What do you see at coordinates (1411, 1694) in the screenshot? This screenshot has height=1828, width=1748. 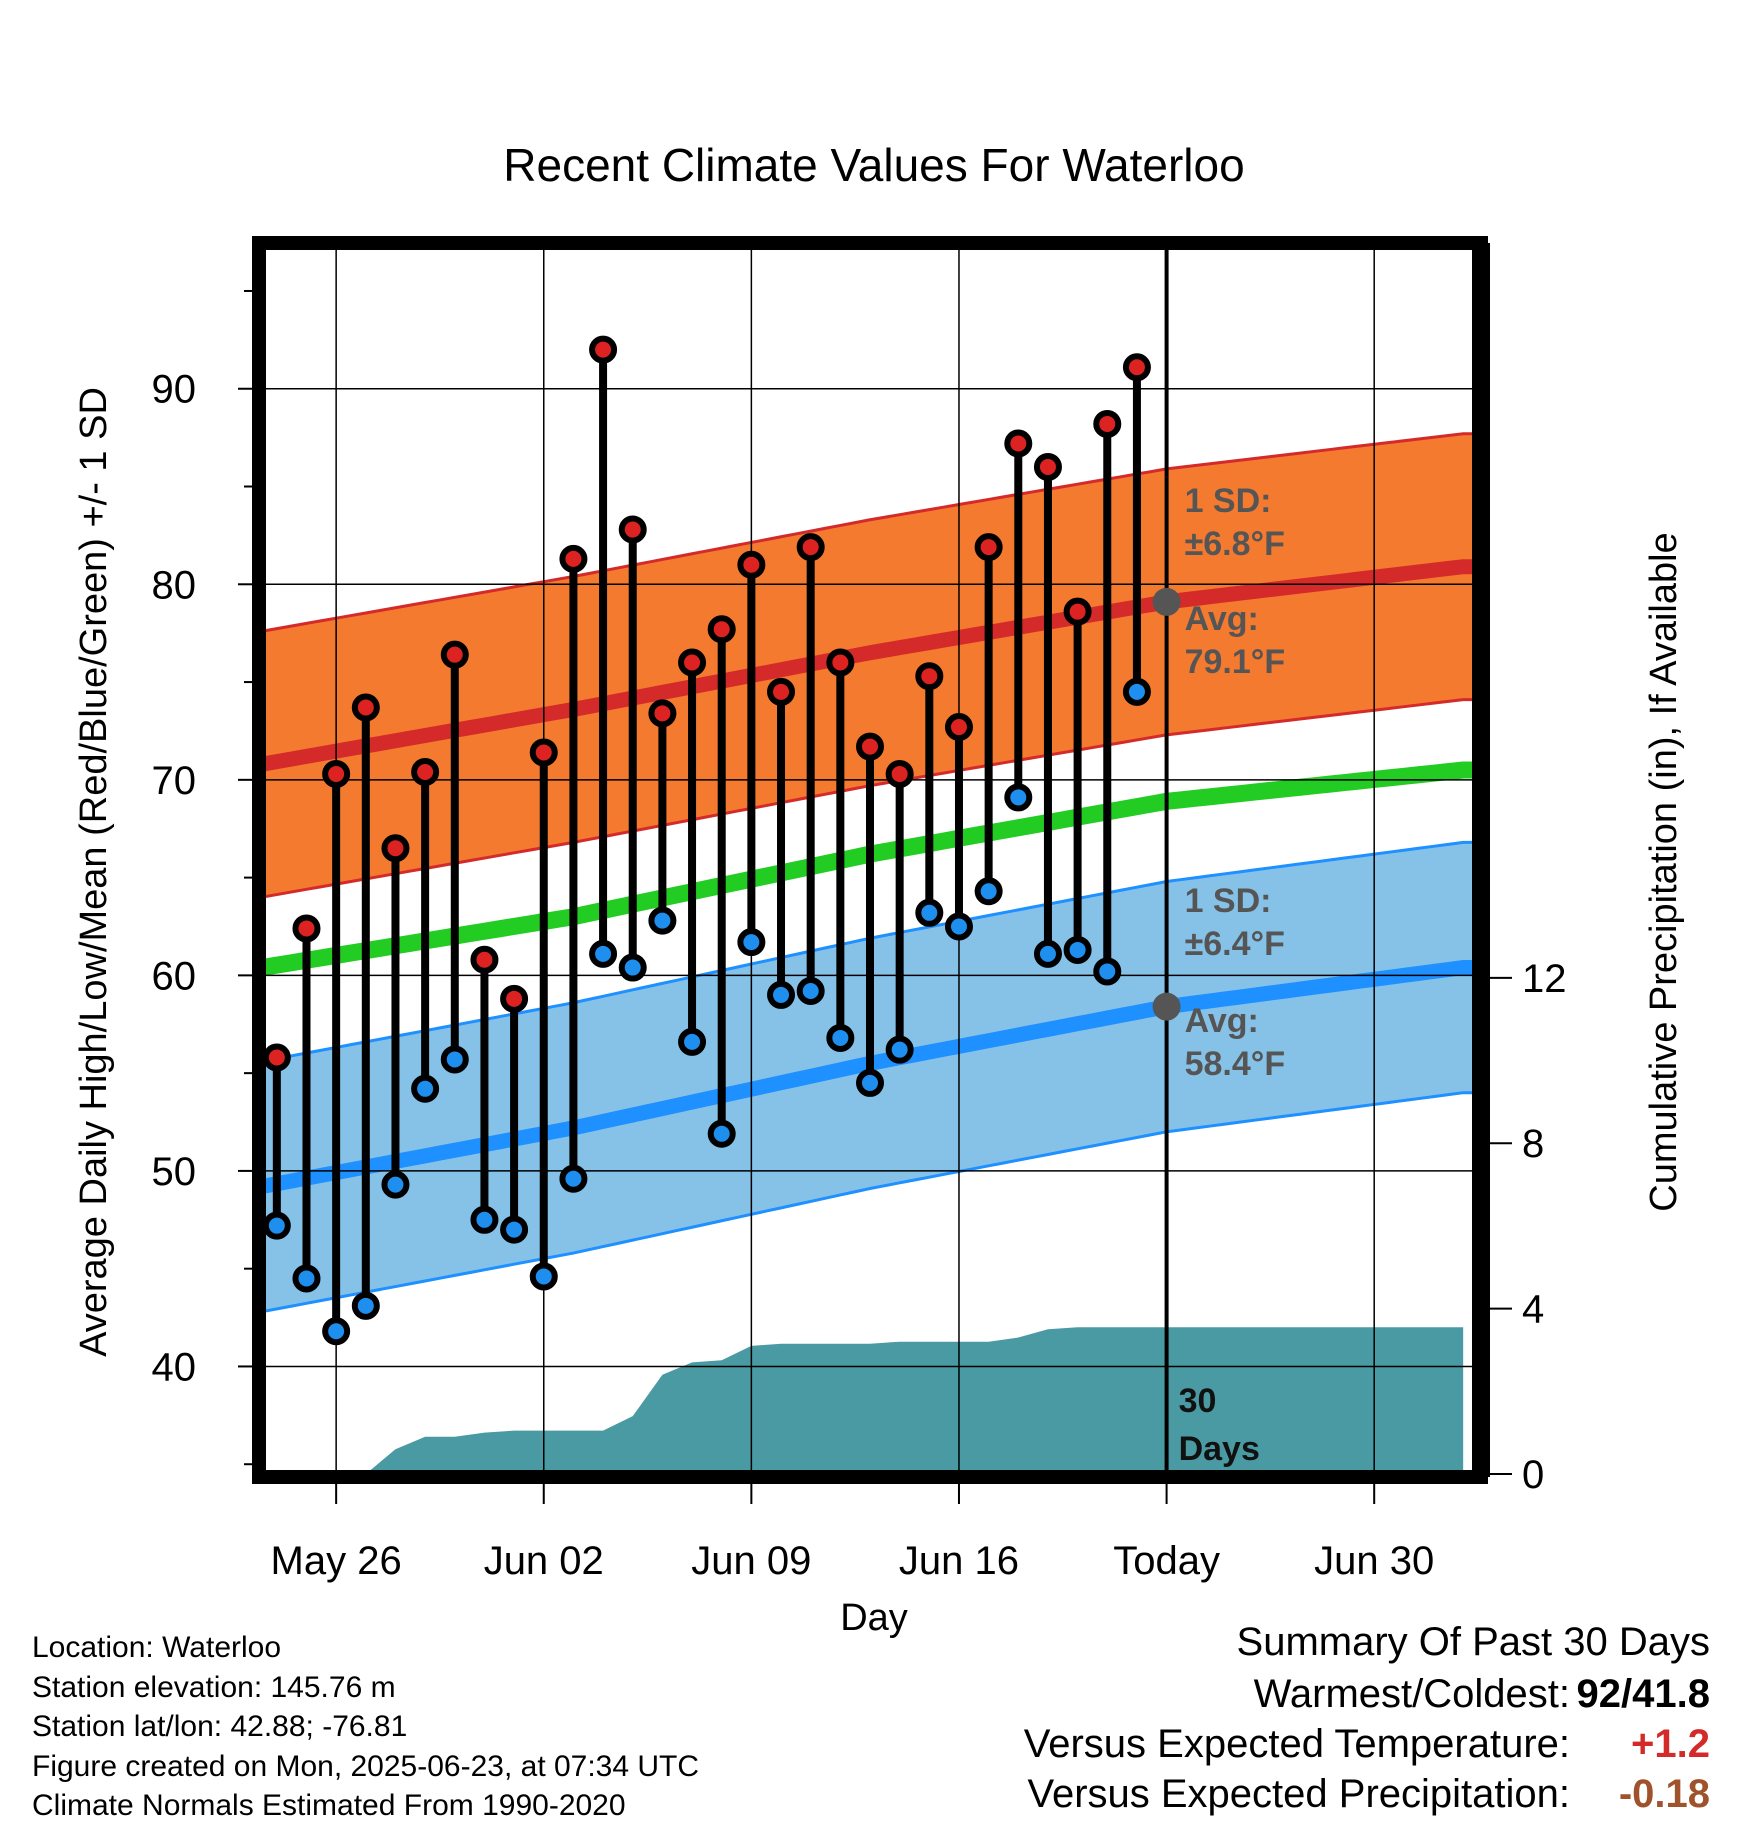 I see `warm-cold-label: Warmest/Coldest:` at bounding box center [1411, 1694].